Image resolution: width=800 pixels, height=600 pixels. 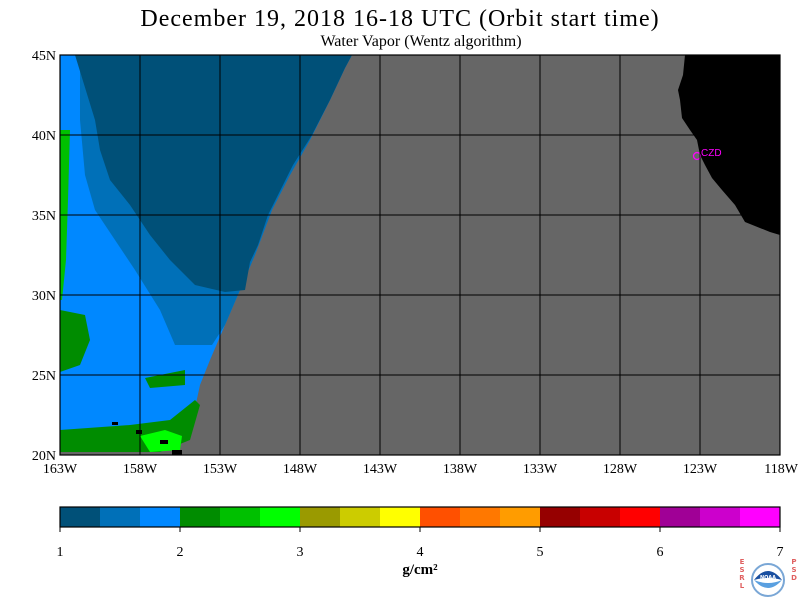 I want to click on island-maui, so click(x=164, y=442).